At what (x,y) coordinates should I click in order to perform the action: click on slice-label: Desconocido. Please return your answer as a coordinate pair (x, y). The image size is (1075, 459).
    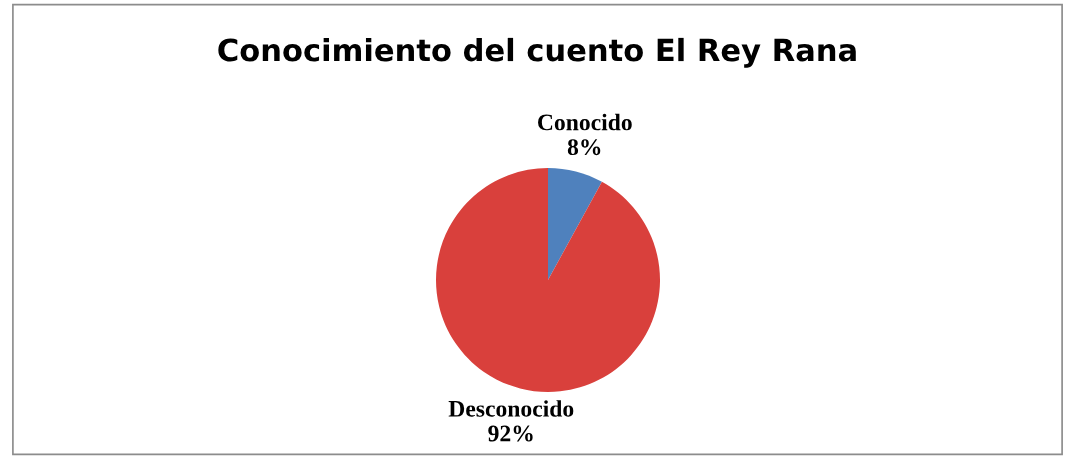
    Looking at the image, I should click on (511, 408).